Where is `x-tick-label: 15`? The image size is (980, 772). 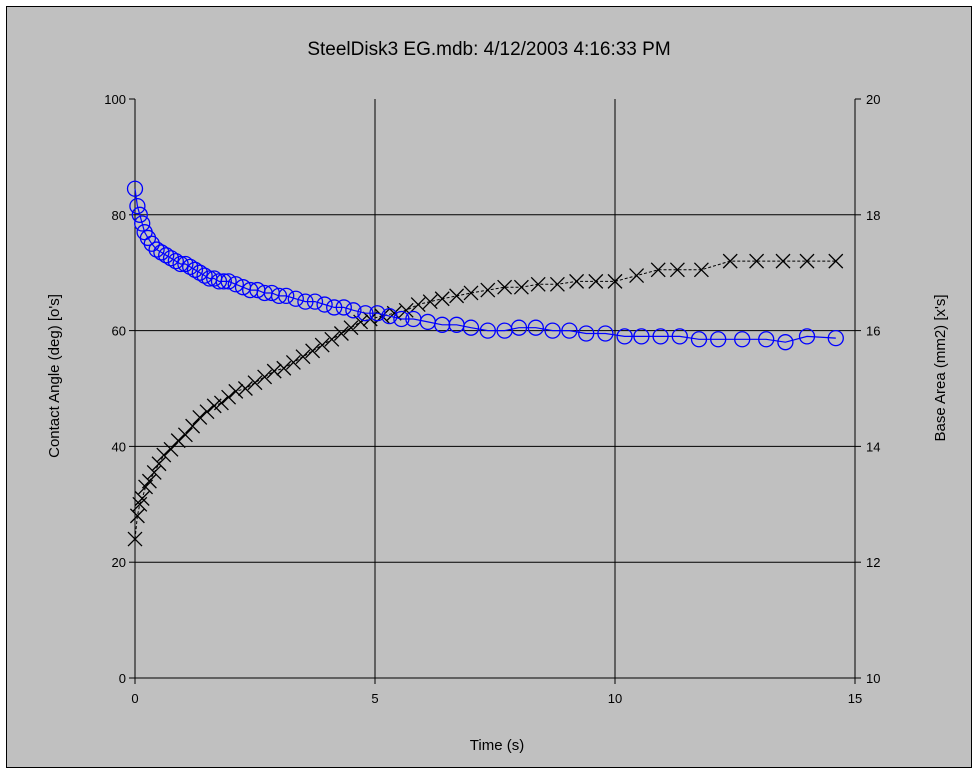
x-tick-label: 15 is located at coordinates (855, 698).